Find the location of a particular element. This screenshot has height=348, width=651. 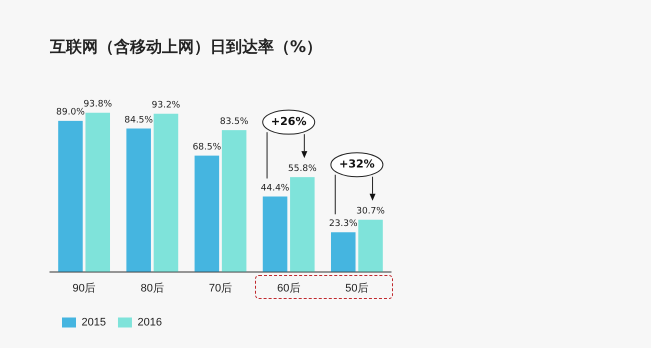

data-label: 93.8% is located at coordinates (97, 105).